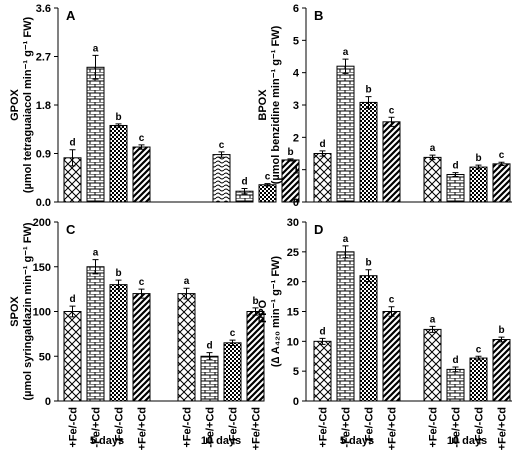 Image resolution: width=520 pixels, height=451 pixels. What do you see at coordinates (43, 106) in the screenshot?
I see `y-tick-label: 1.8` at bounding box center [43, 106].